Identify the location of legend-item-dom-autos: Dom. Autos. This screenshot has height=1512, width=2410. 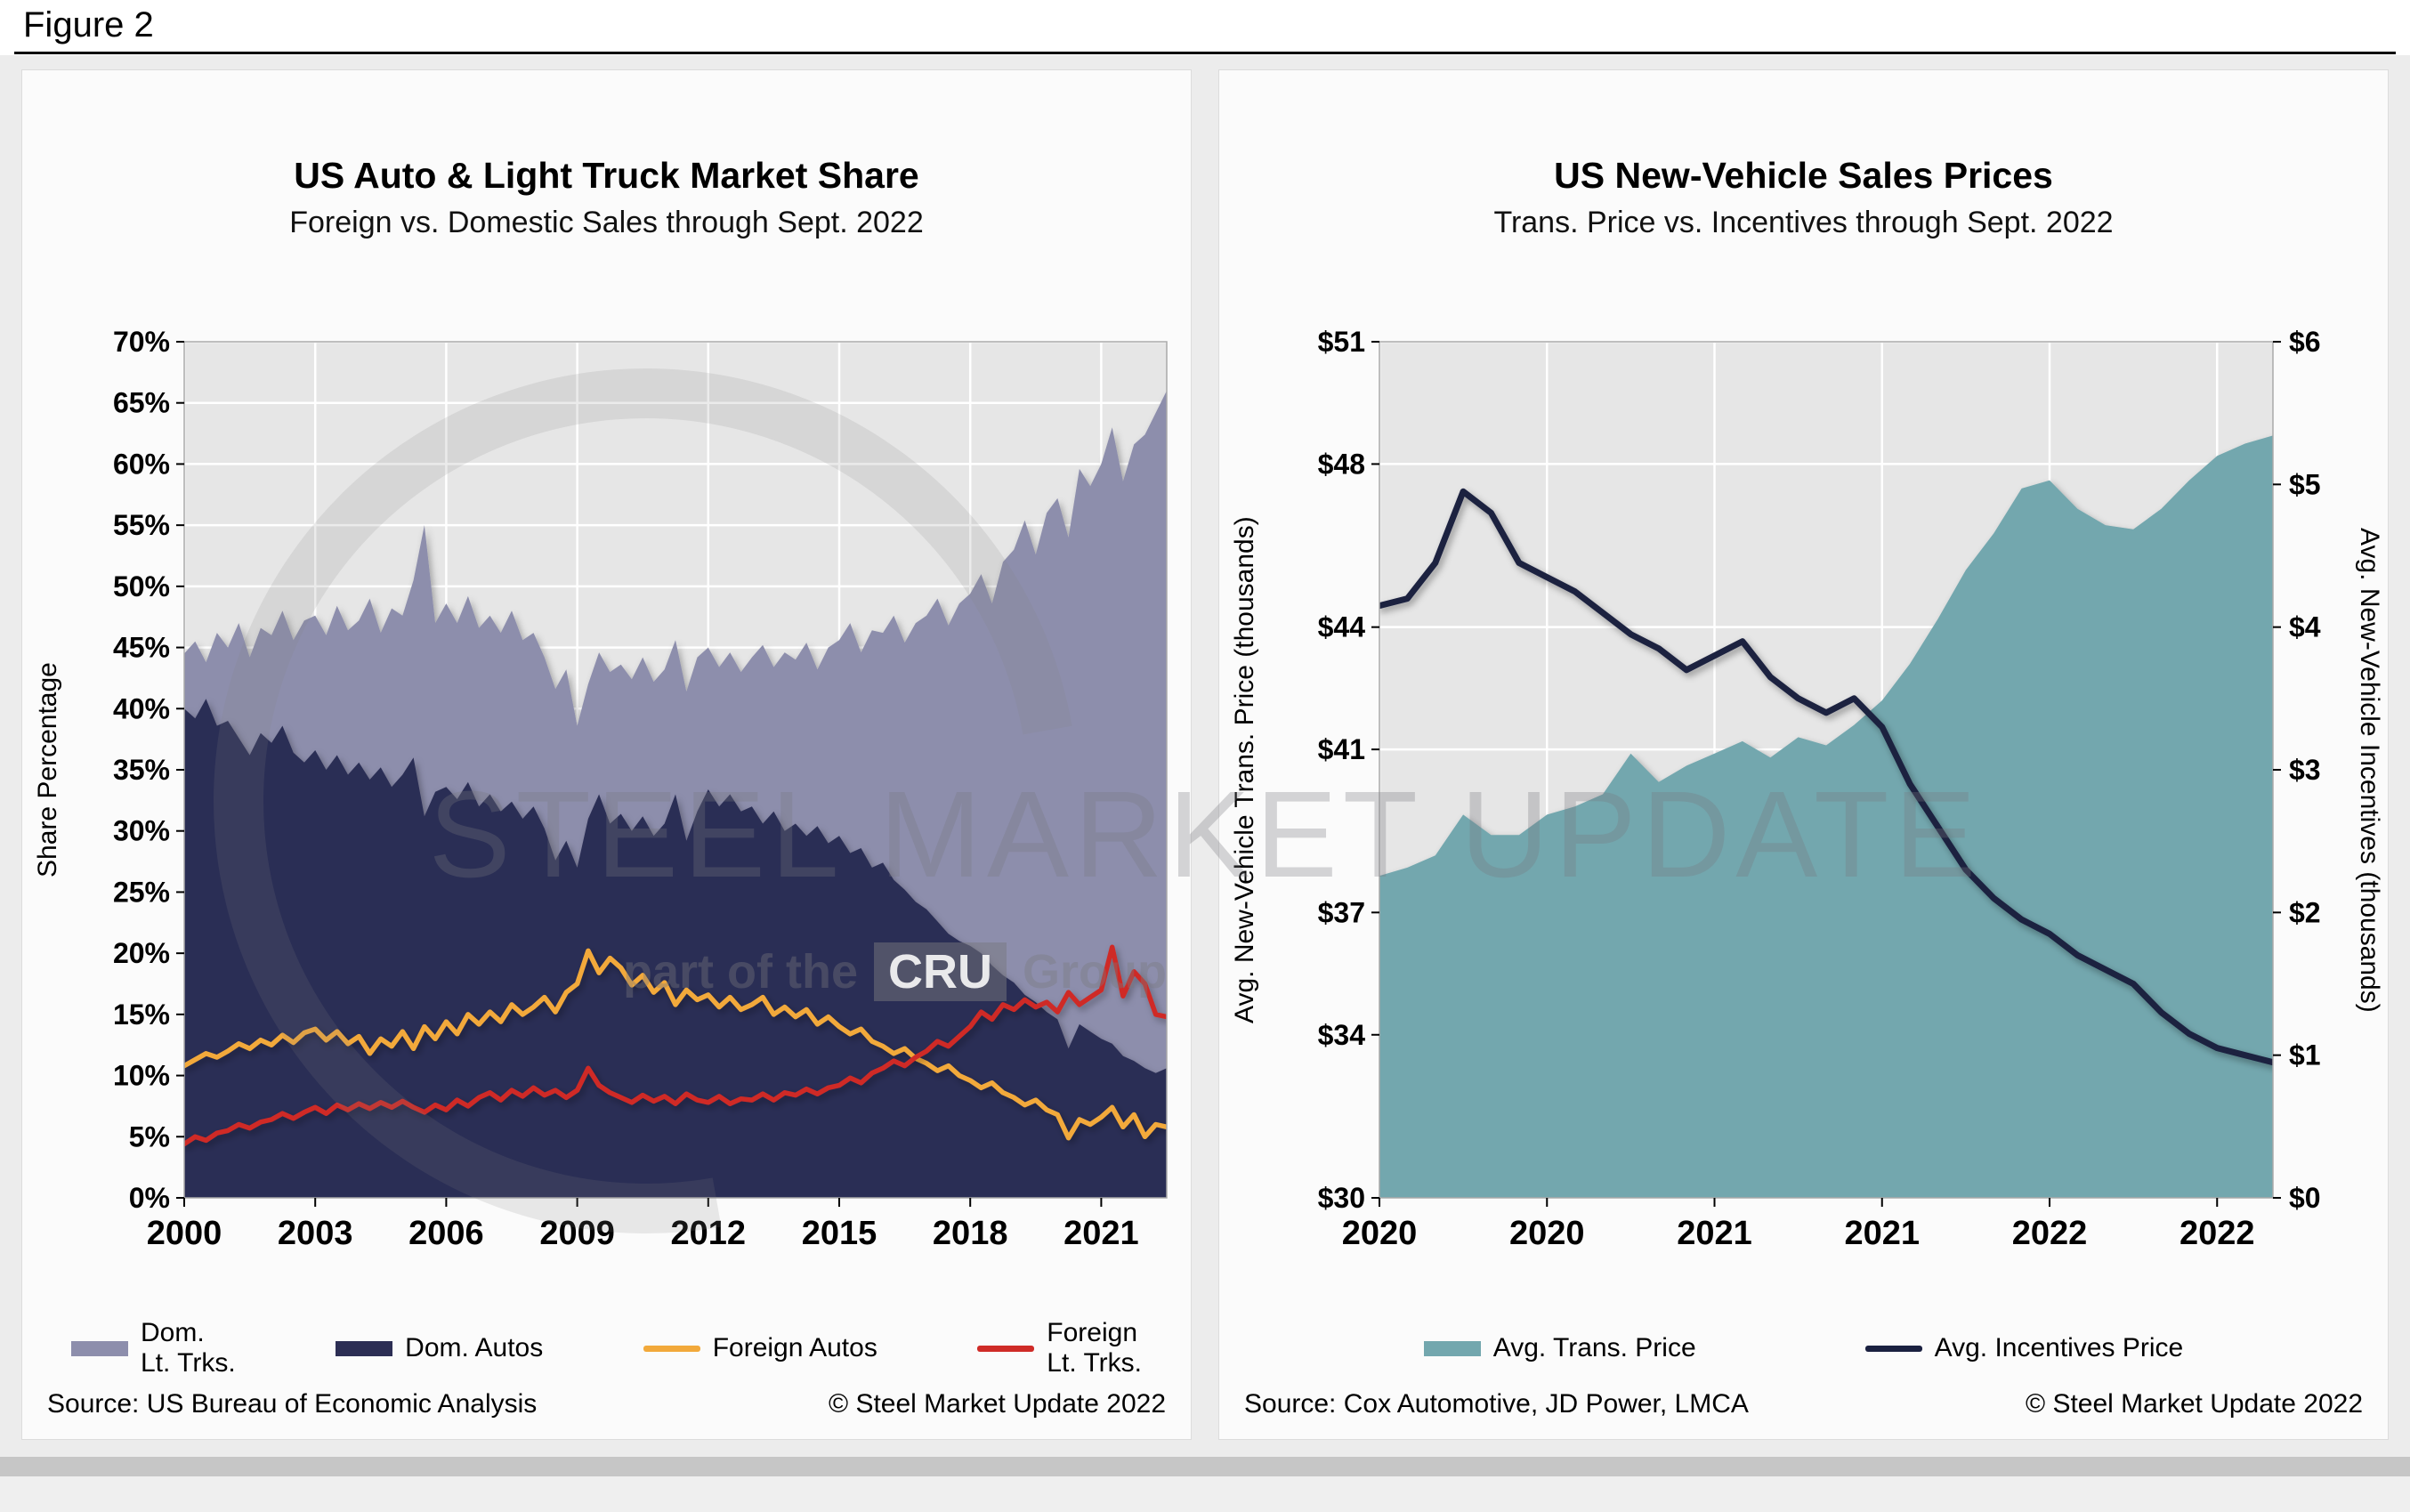
(439, 1348).